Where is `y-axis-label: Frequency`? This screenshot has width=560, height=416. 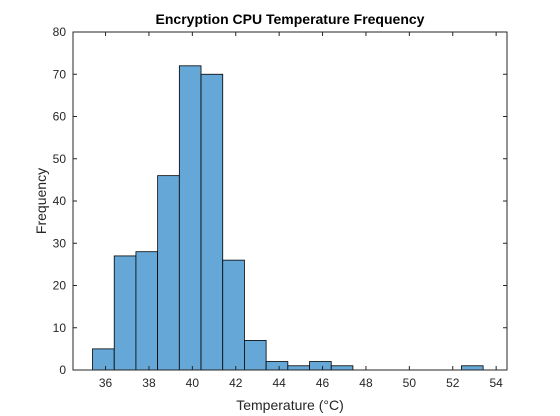
y-axis-label: Frequency is located at coordinates (41, 201).